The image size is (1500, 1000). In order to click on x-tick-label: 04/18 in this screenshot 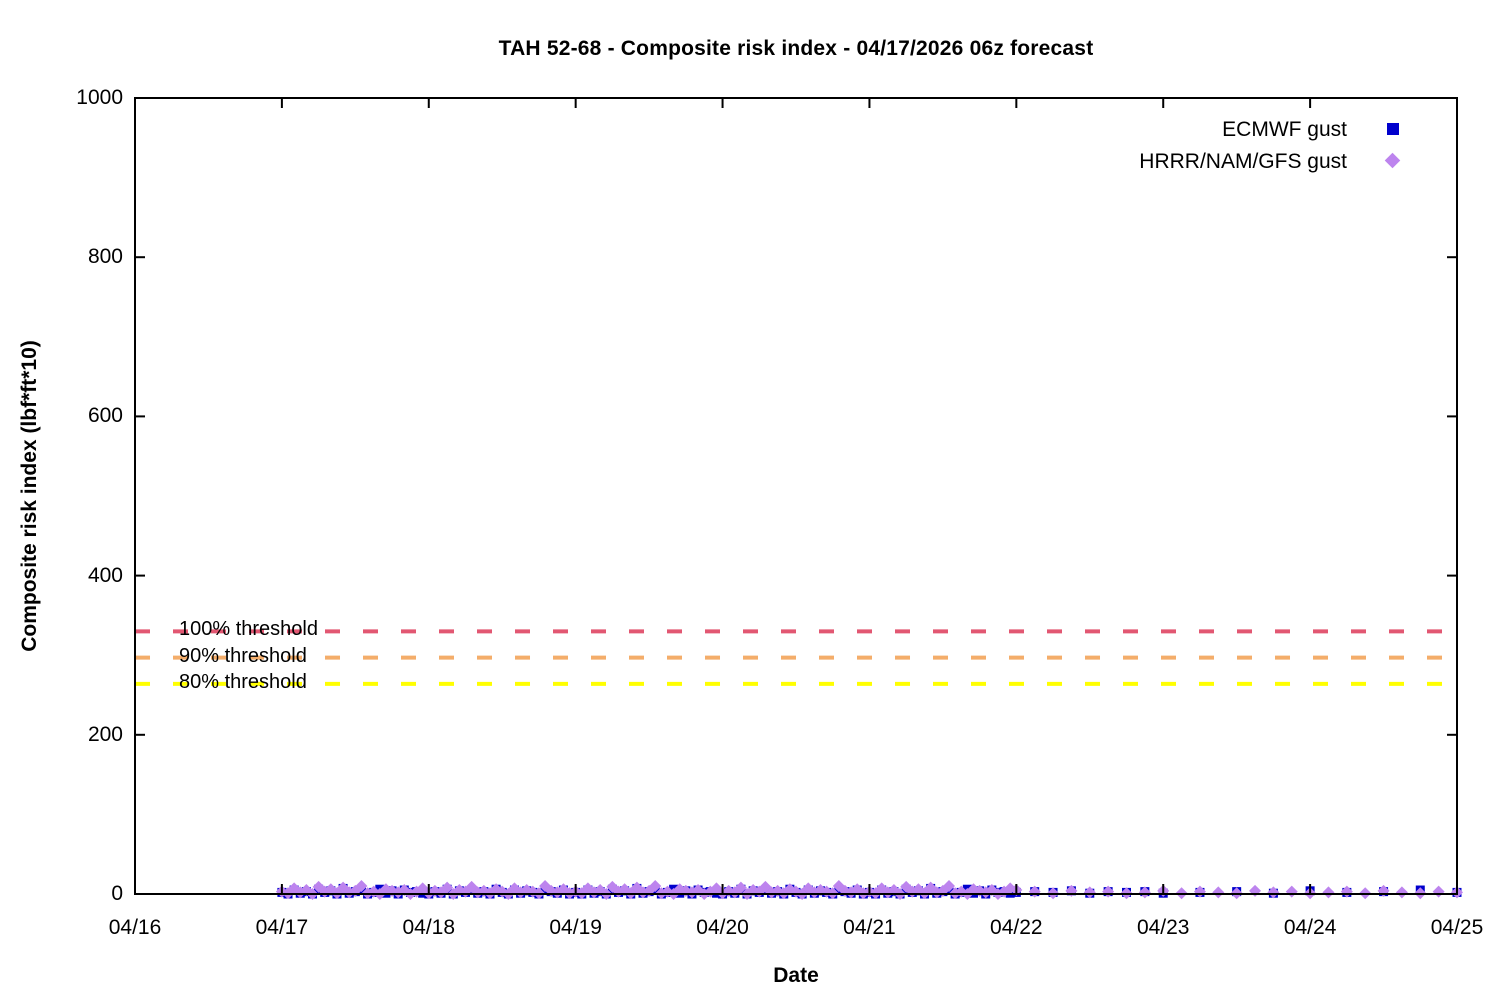, I will do `click(429, 927)`.